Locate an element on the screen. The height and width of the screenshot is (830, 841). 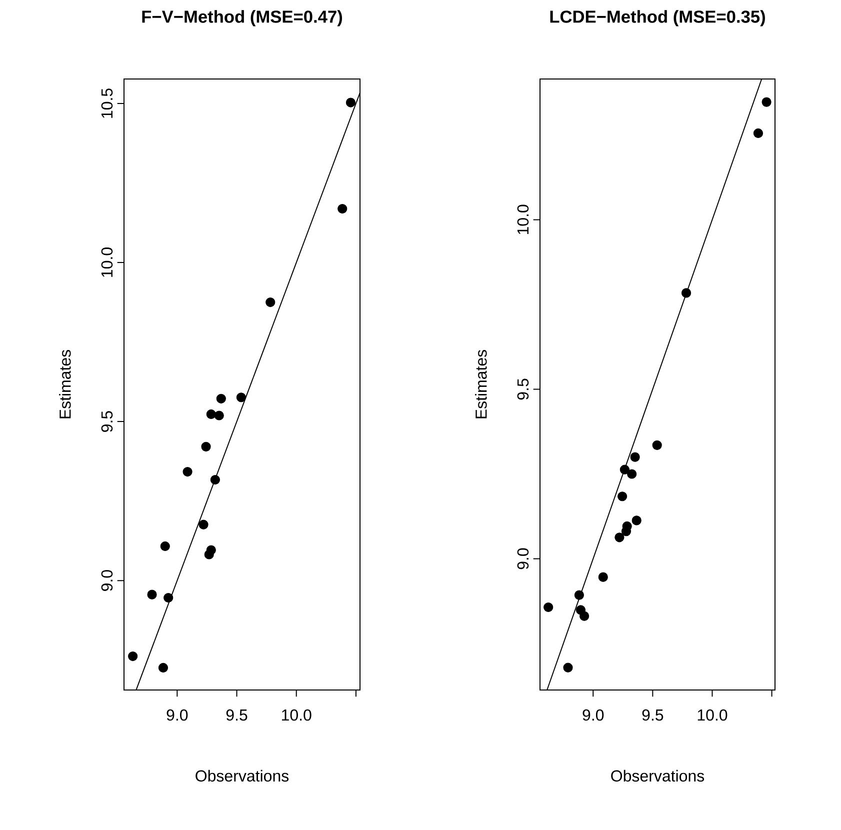
y-tick-label: 10.5 is located at coordinates (107, 103).